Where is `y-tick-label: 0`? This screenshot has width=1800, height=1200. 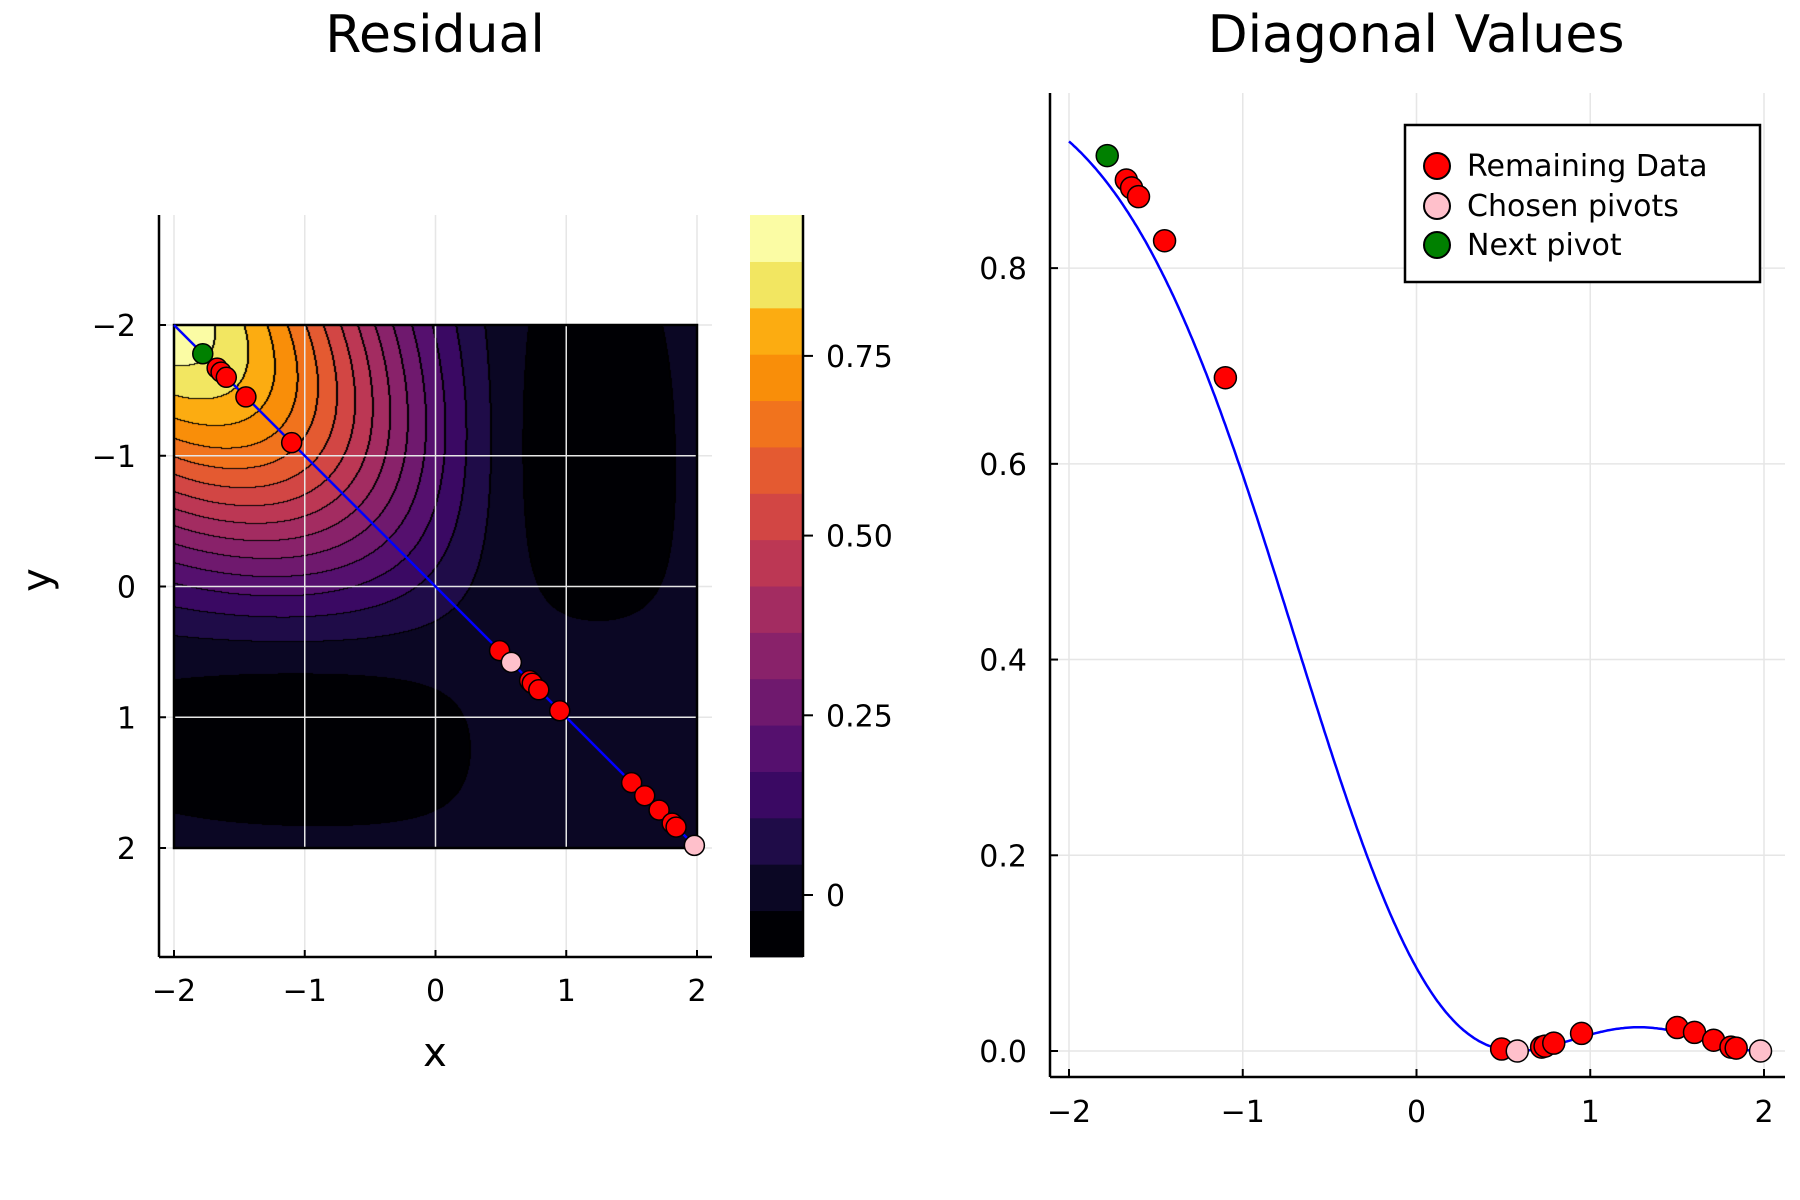 y-tick-label: 0 is located at coordinates (126, 588).